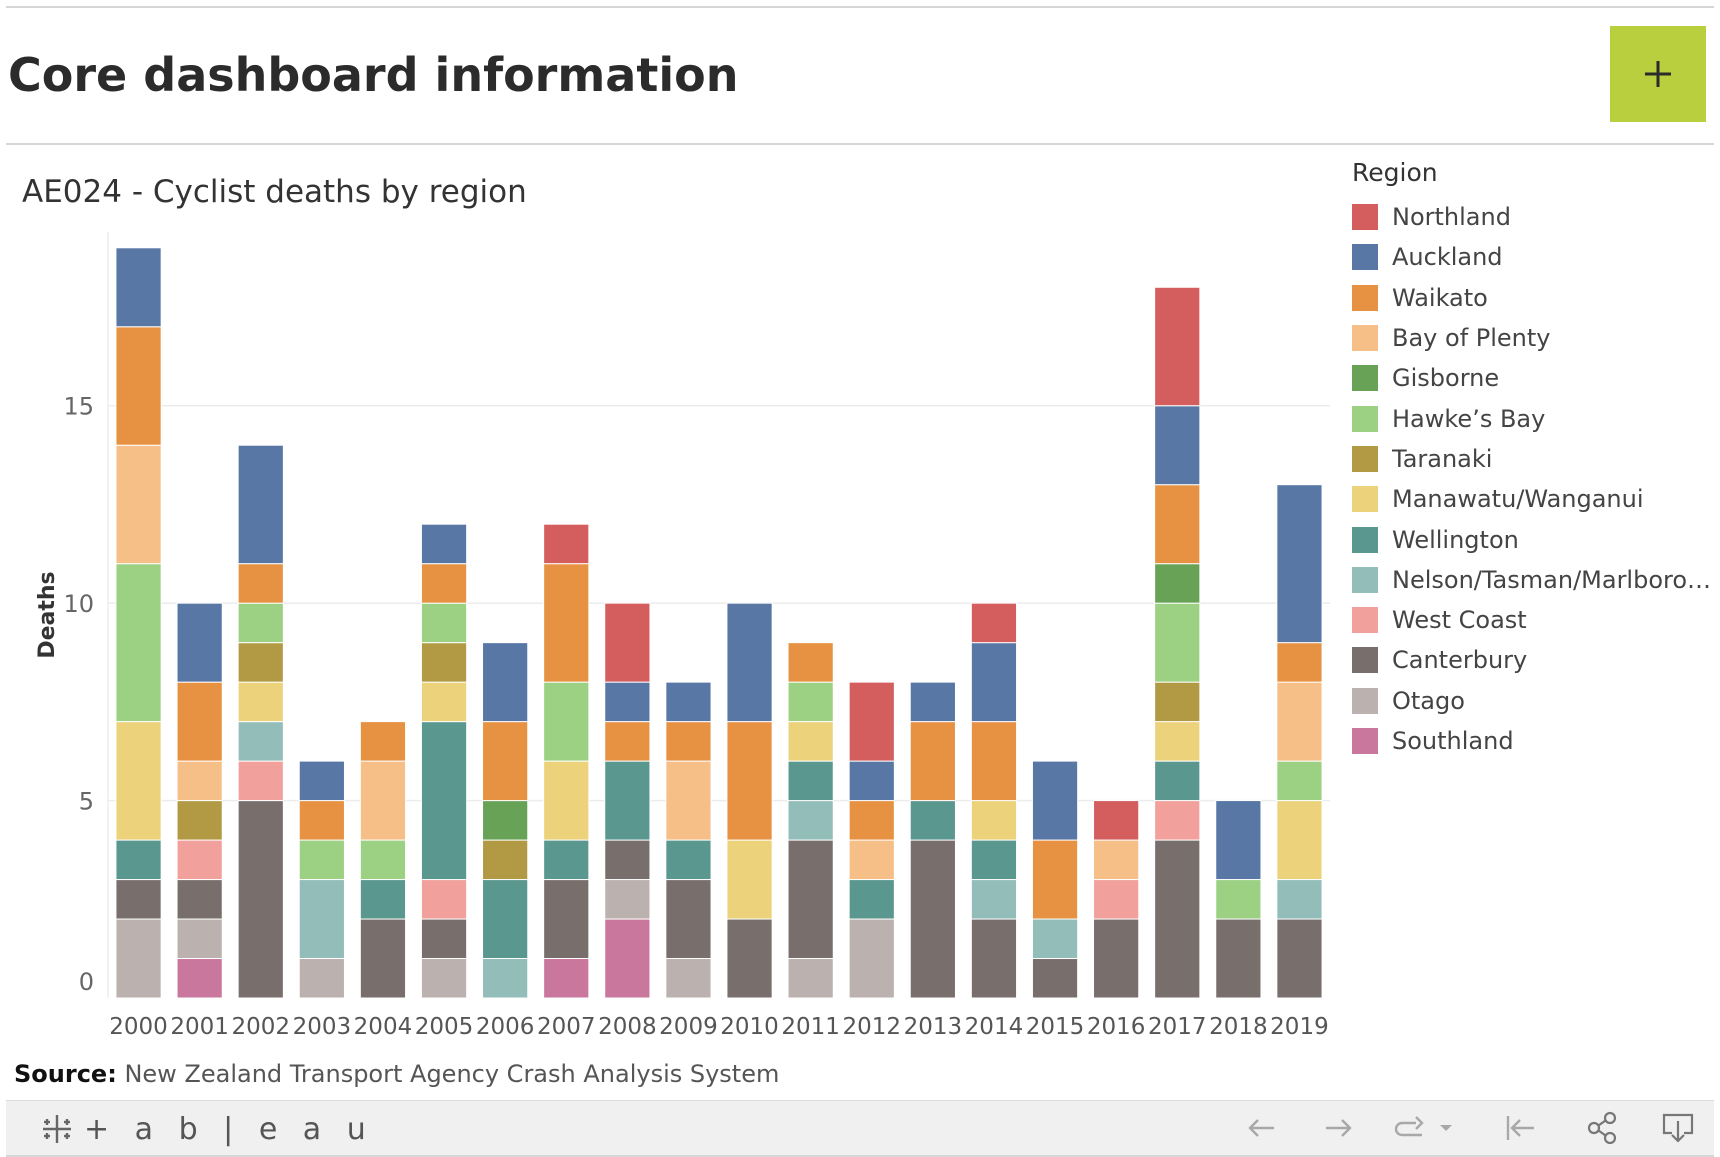  I want to click on add-button, so click(1658, 74).